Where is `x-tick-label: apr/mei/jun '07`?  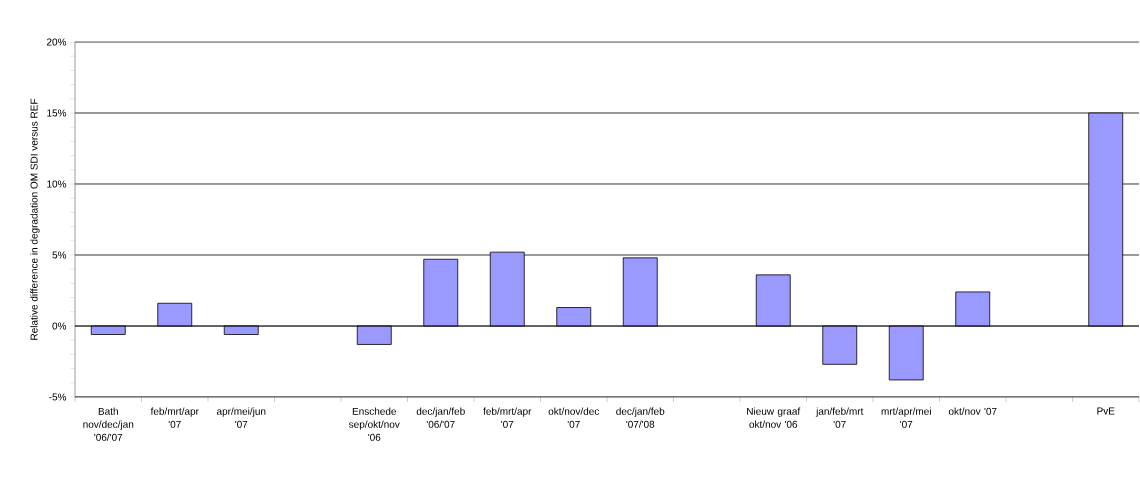 x-tick-label: apr/mei/jun '07 is located at coordinates (241, 417).